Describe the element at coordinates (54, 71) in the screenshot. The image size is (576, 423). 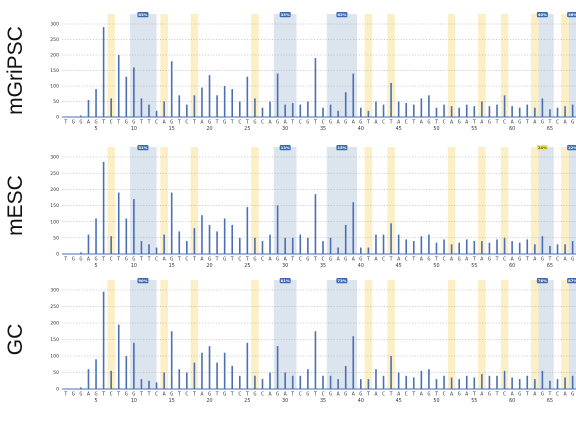
I see `y-tick-label: 150` at that location.